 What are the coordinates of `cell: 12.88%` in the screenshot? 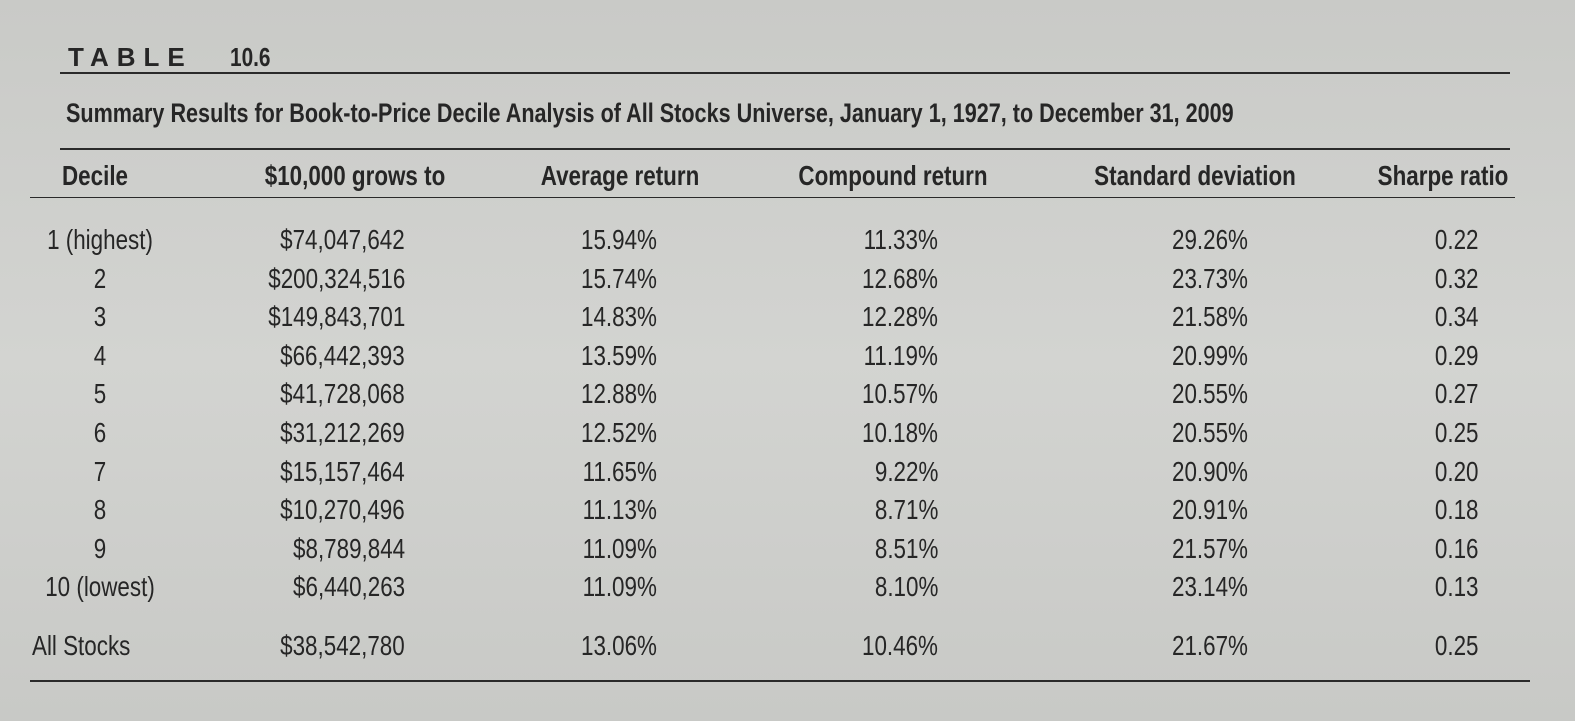 It's located at (619, 394).